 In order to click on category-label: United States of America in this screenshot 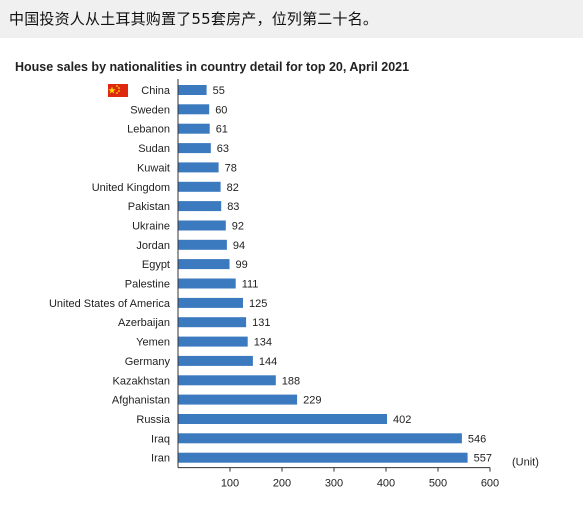, I will do `click(110, 304)`.